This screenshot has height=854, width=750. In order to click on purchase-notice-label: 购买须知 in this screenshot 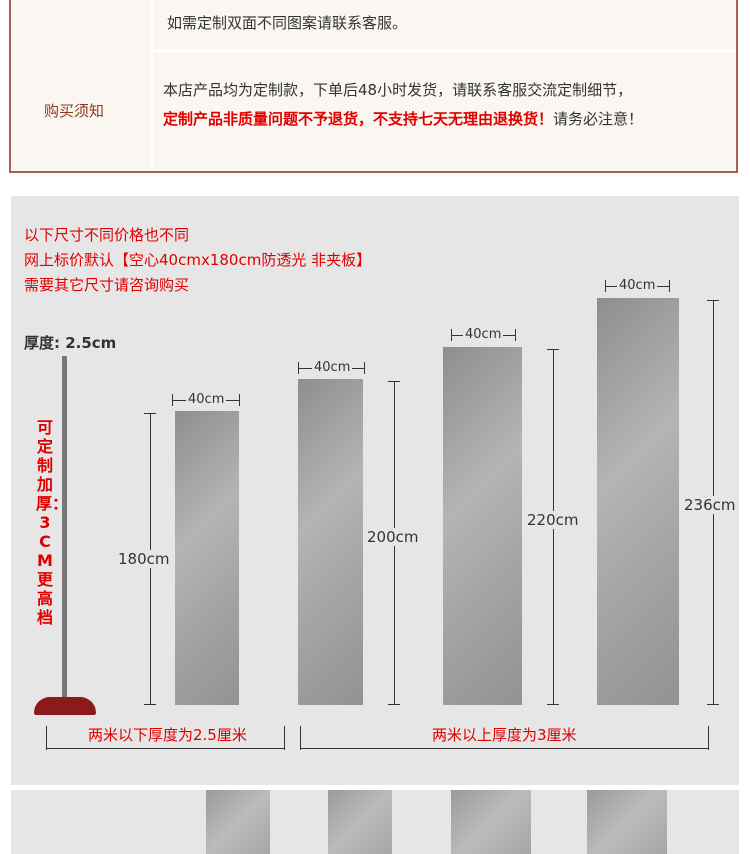, I will do `click(74, 111)`.